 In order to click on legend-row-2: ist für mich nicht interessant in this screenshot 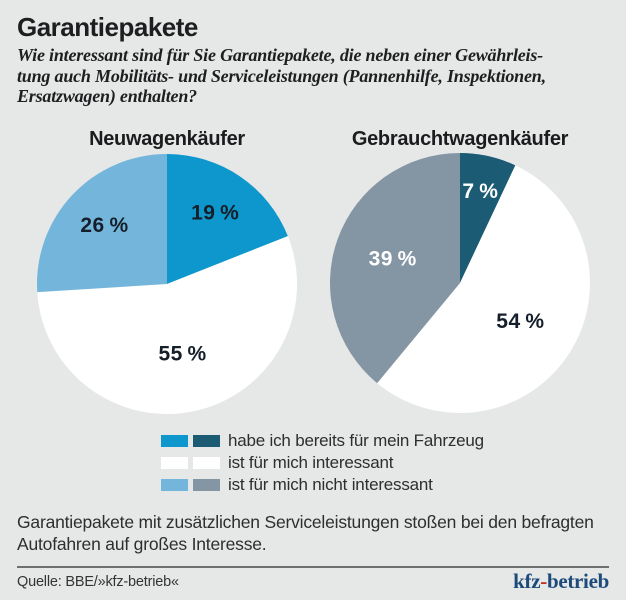, I will do `click(322, 485)`.